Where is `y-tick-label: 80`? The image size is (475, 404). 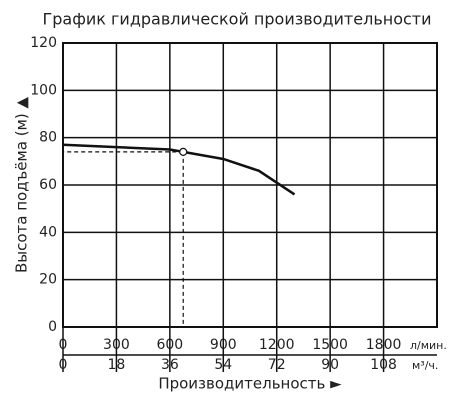
y-tick-label: 80 is located at coordinates (48, 138).